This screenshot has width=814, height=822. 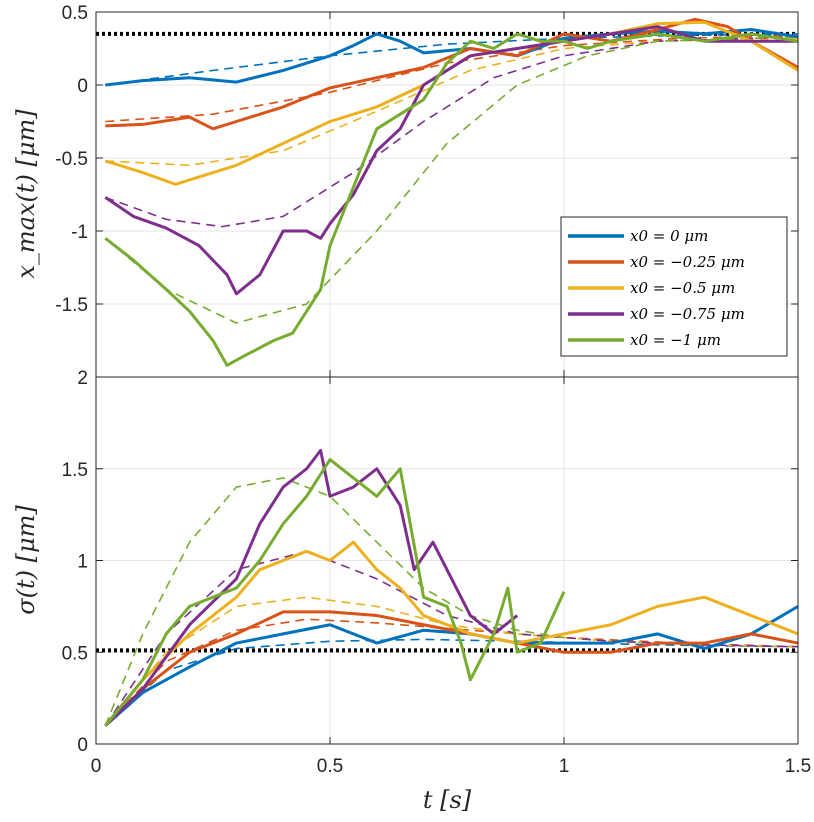 What do you see at coordinates (687, 314) in the screenshot?
I see `legend-entry-label: x0 = −0.75 μm` at bounding box center [687, 314].